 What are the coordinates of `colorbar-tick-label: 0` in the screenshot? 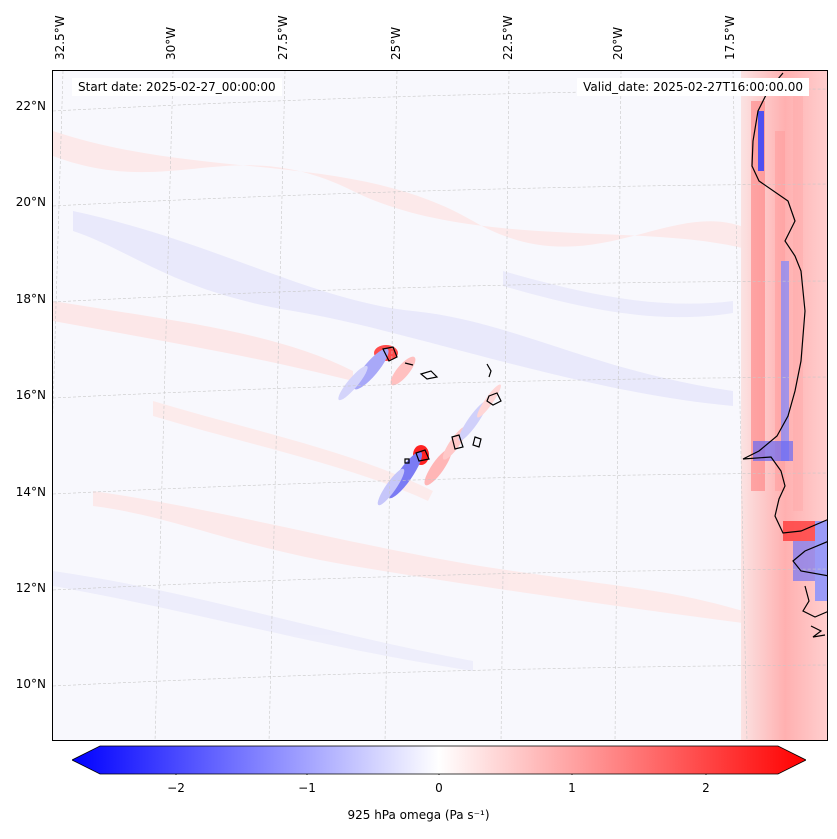 It's located at (439, 788).